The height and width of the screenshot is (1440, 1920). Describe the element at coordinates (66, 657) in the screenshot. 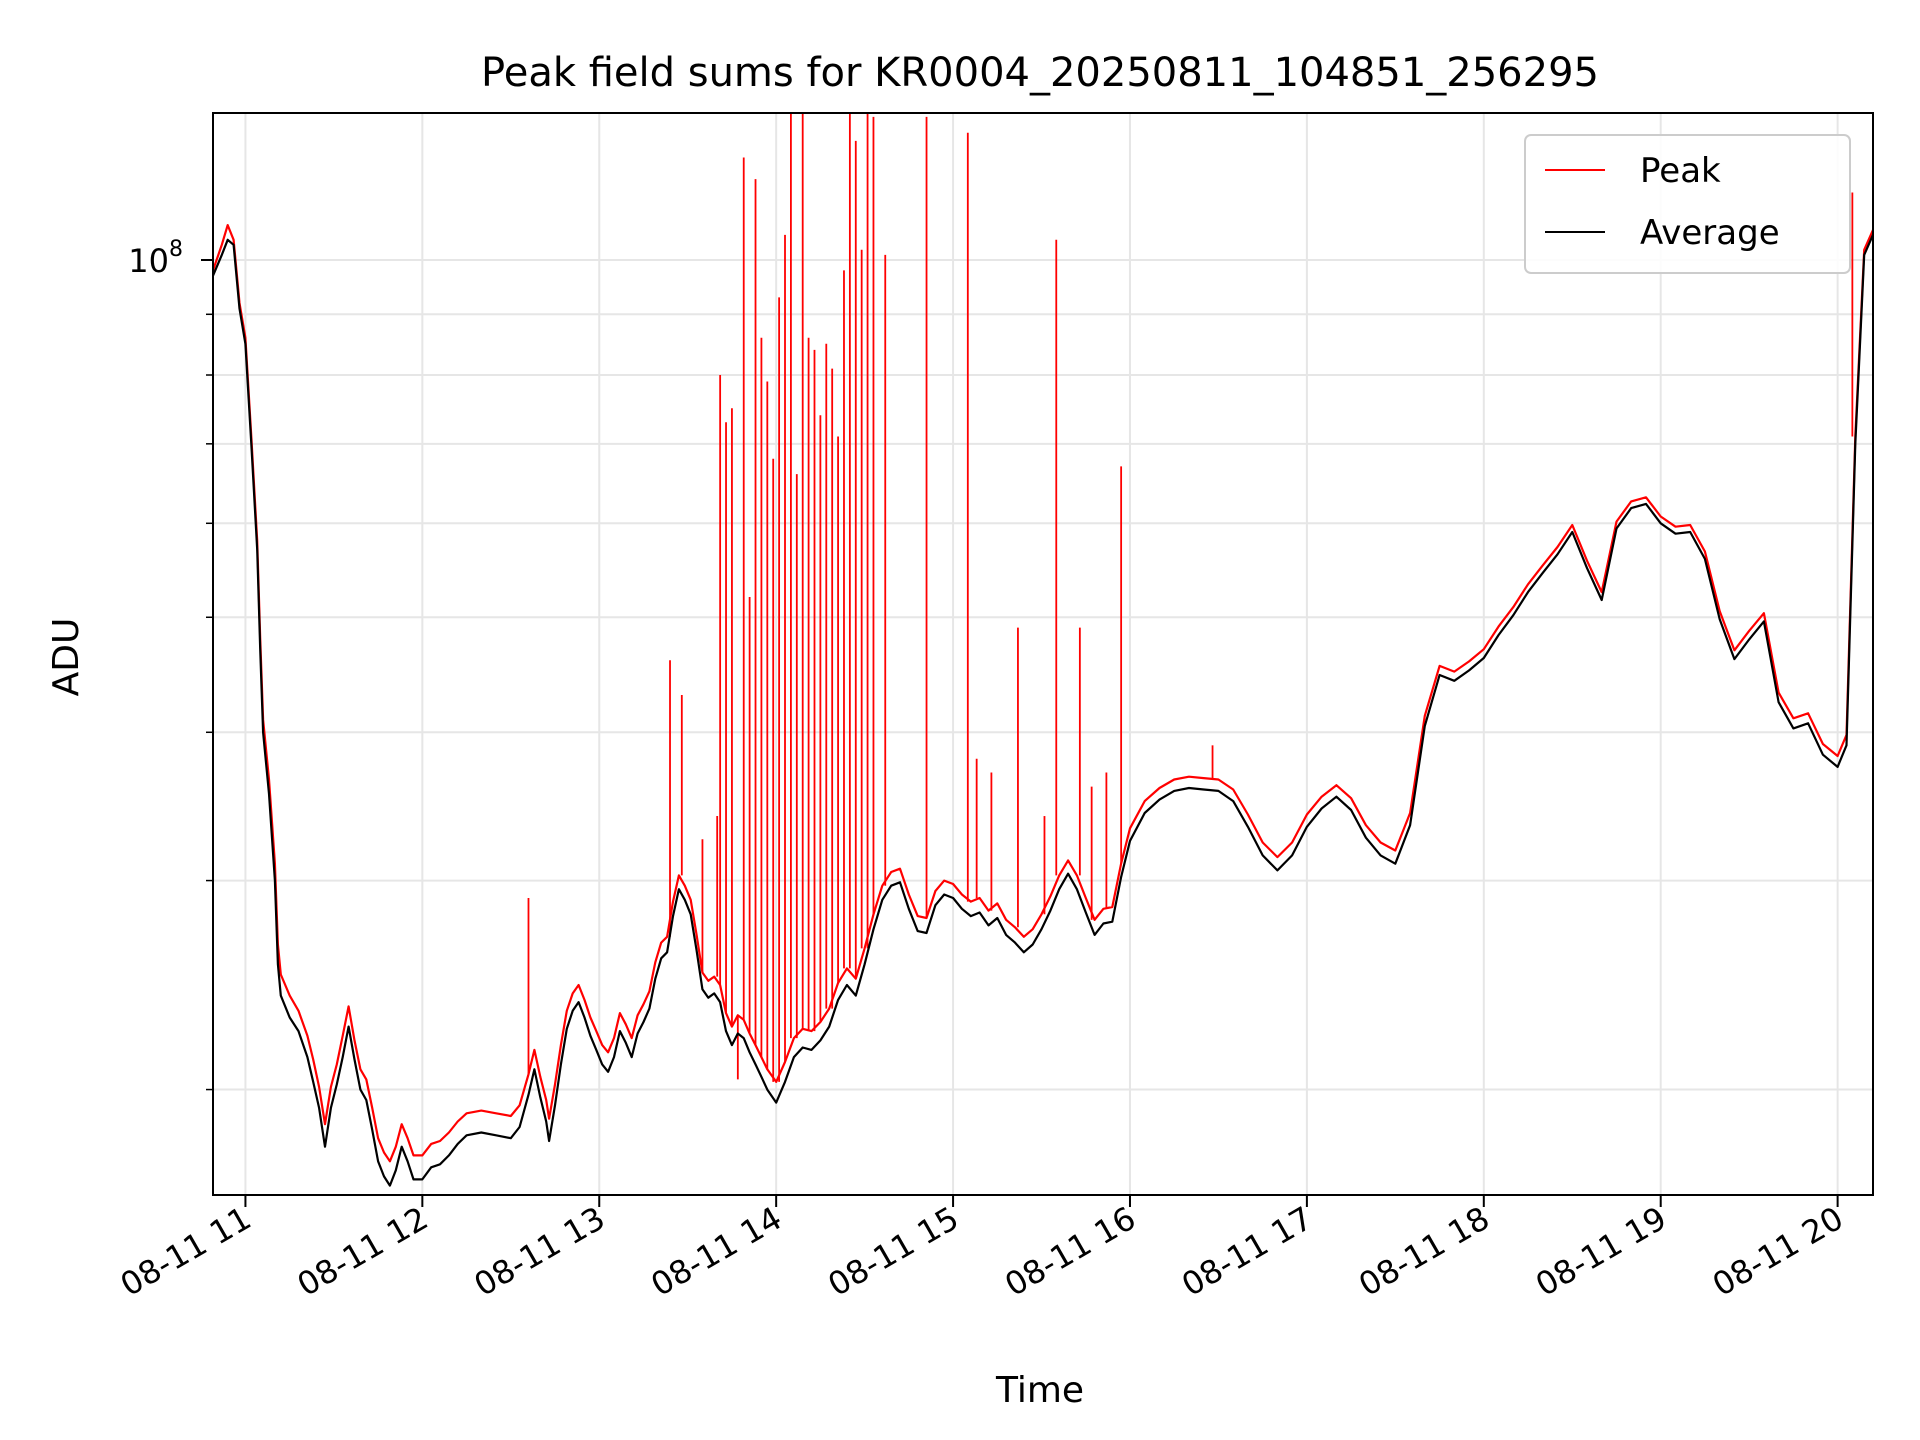

I see `y-axis-label: ADU` at that location.